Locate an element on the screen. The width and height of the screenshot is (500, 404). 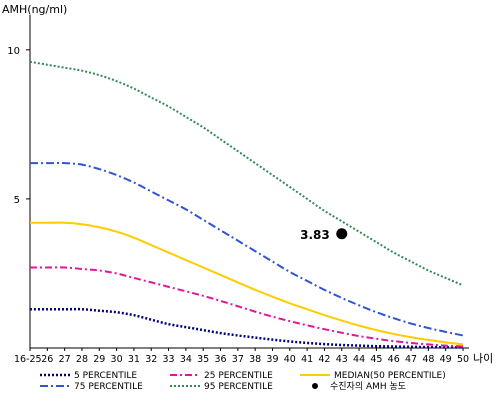
patient-amh-point is located at coordinates (342, 234).